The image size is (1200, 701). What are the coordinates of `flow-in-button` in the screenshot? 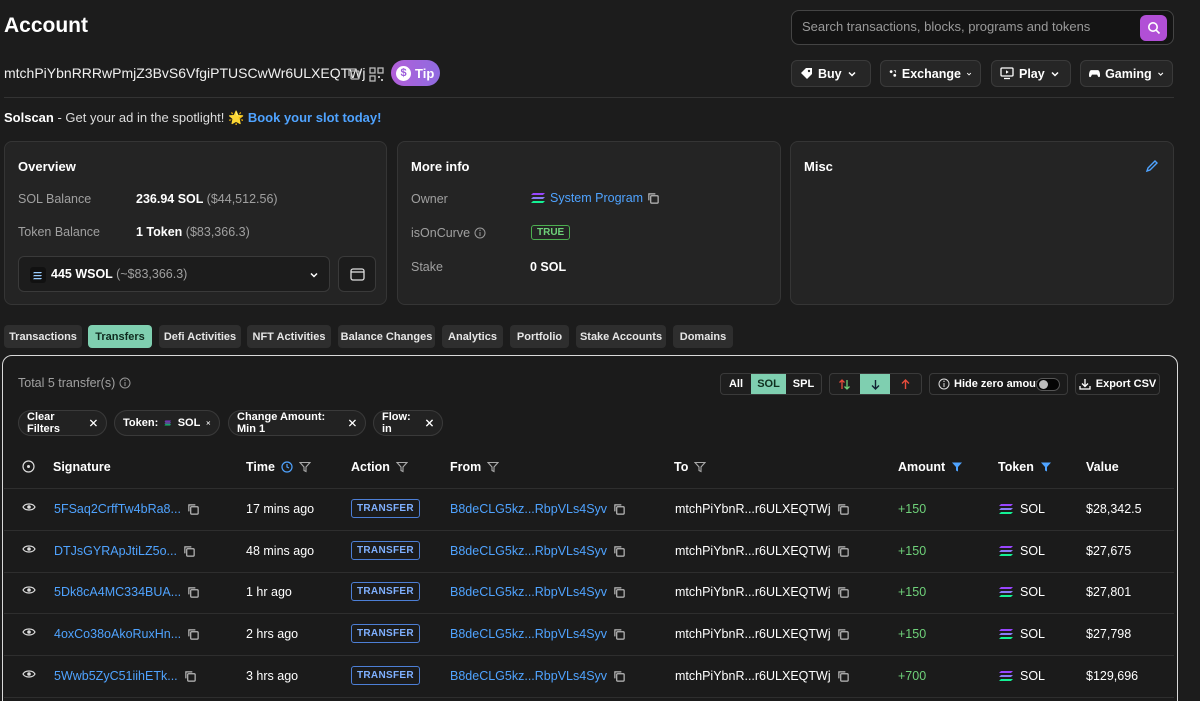 It's located at (875, 384).